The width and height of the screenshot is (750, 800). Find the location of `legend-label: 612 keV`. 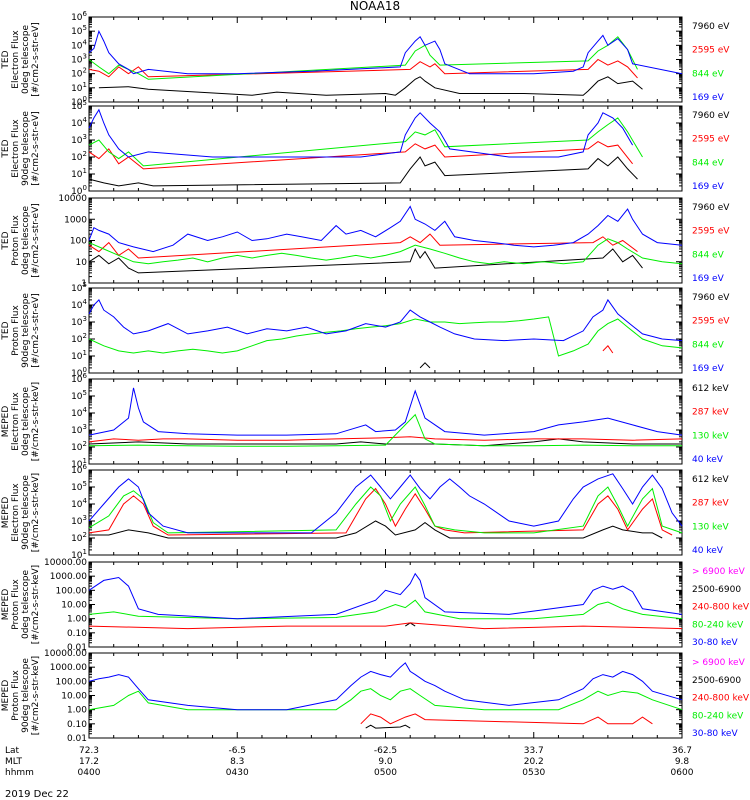

legend-label: 612 keV is located at coordinates (710, 389).